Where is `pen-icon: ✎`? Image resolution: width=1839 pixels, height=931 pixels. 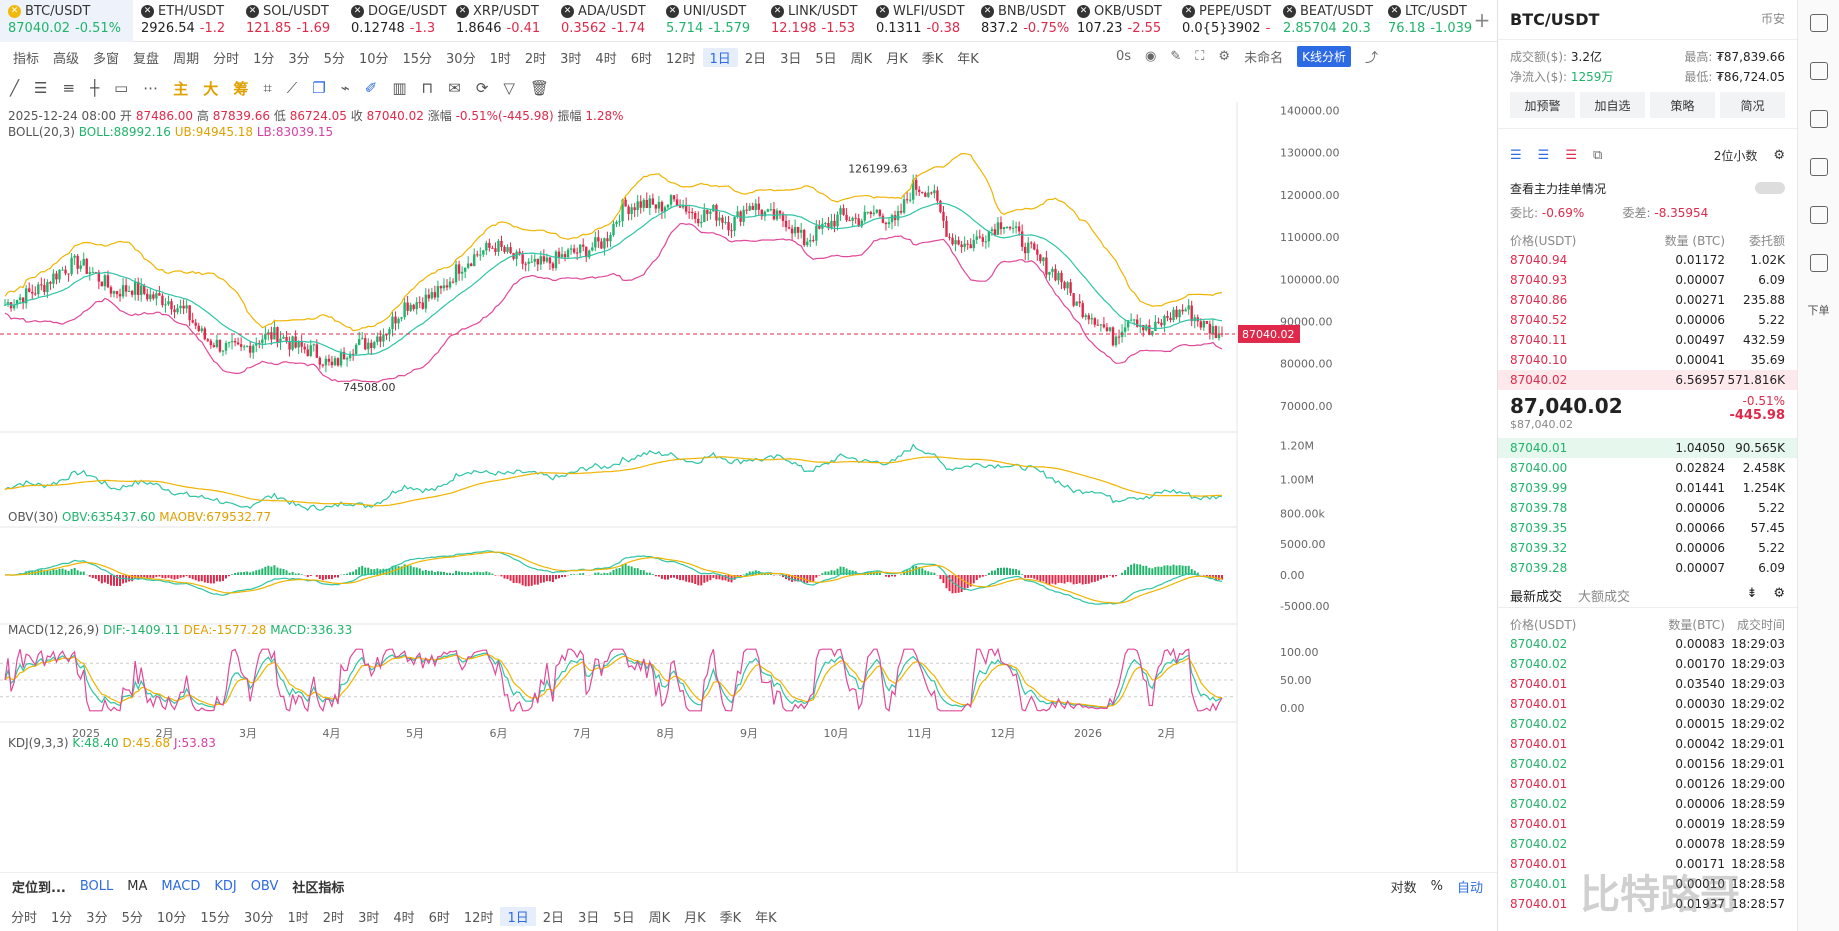 pen-icon: ✎ is located at coordinates (1176, 56).